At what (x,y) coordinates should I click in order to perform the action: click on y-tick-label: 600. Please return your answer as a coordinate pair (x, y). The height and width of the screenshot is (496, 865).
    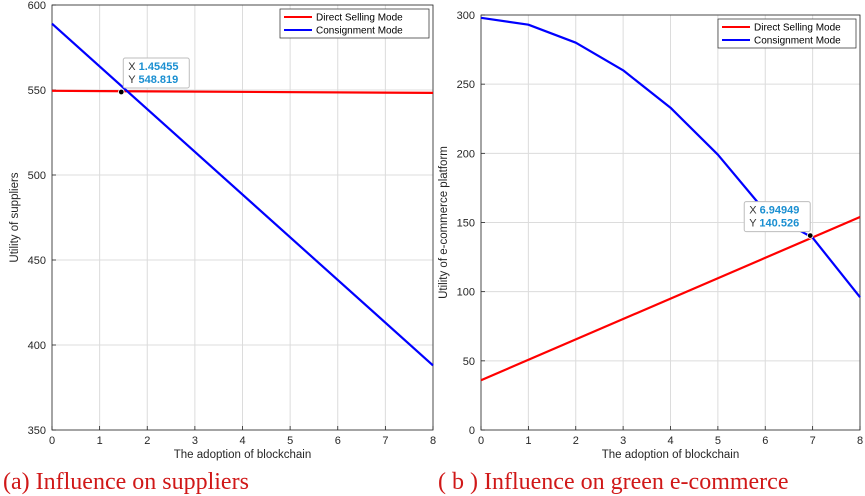
    Looking at the image, I should click on (37, 6).